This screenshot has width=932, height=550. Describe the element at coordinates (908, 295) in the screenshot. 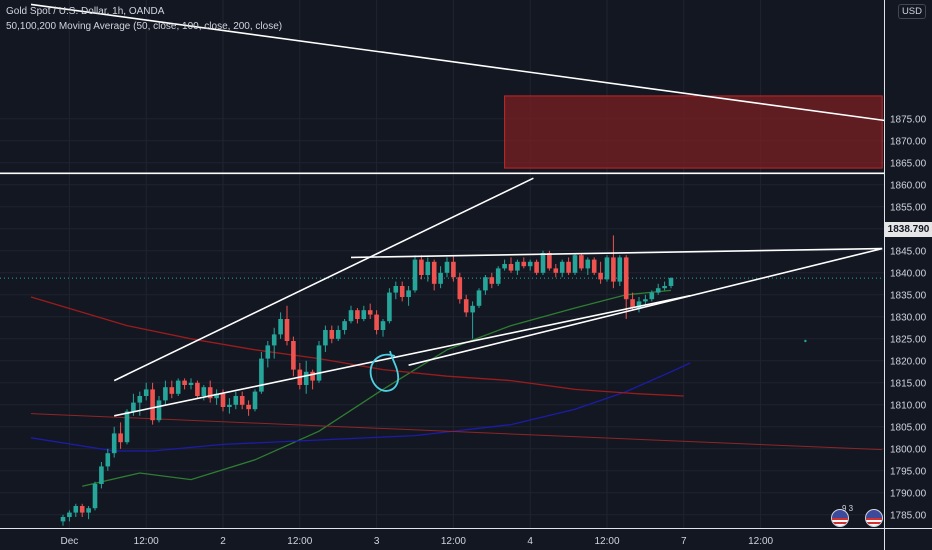

I see `price-tick-label: 1835.00` at that location.